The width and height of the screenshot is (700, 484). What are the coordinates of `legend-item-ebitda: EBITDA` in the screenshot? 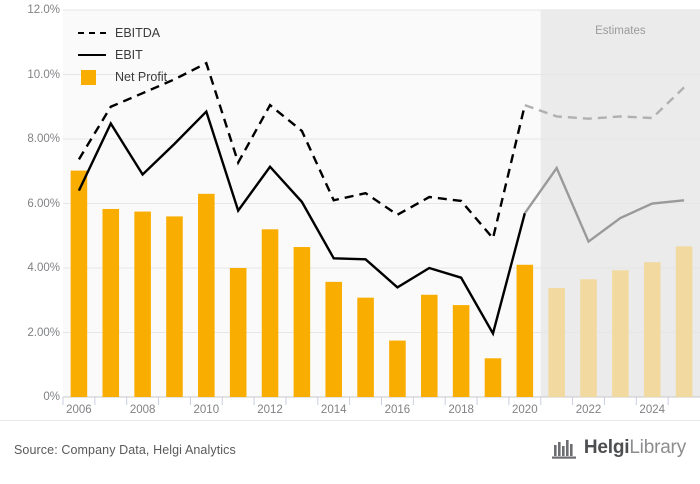 It's located at (122, 33).